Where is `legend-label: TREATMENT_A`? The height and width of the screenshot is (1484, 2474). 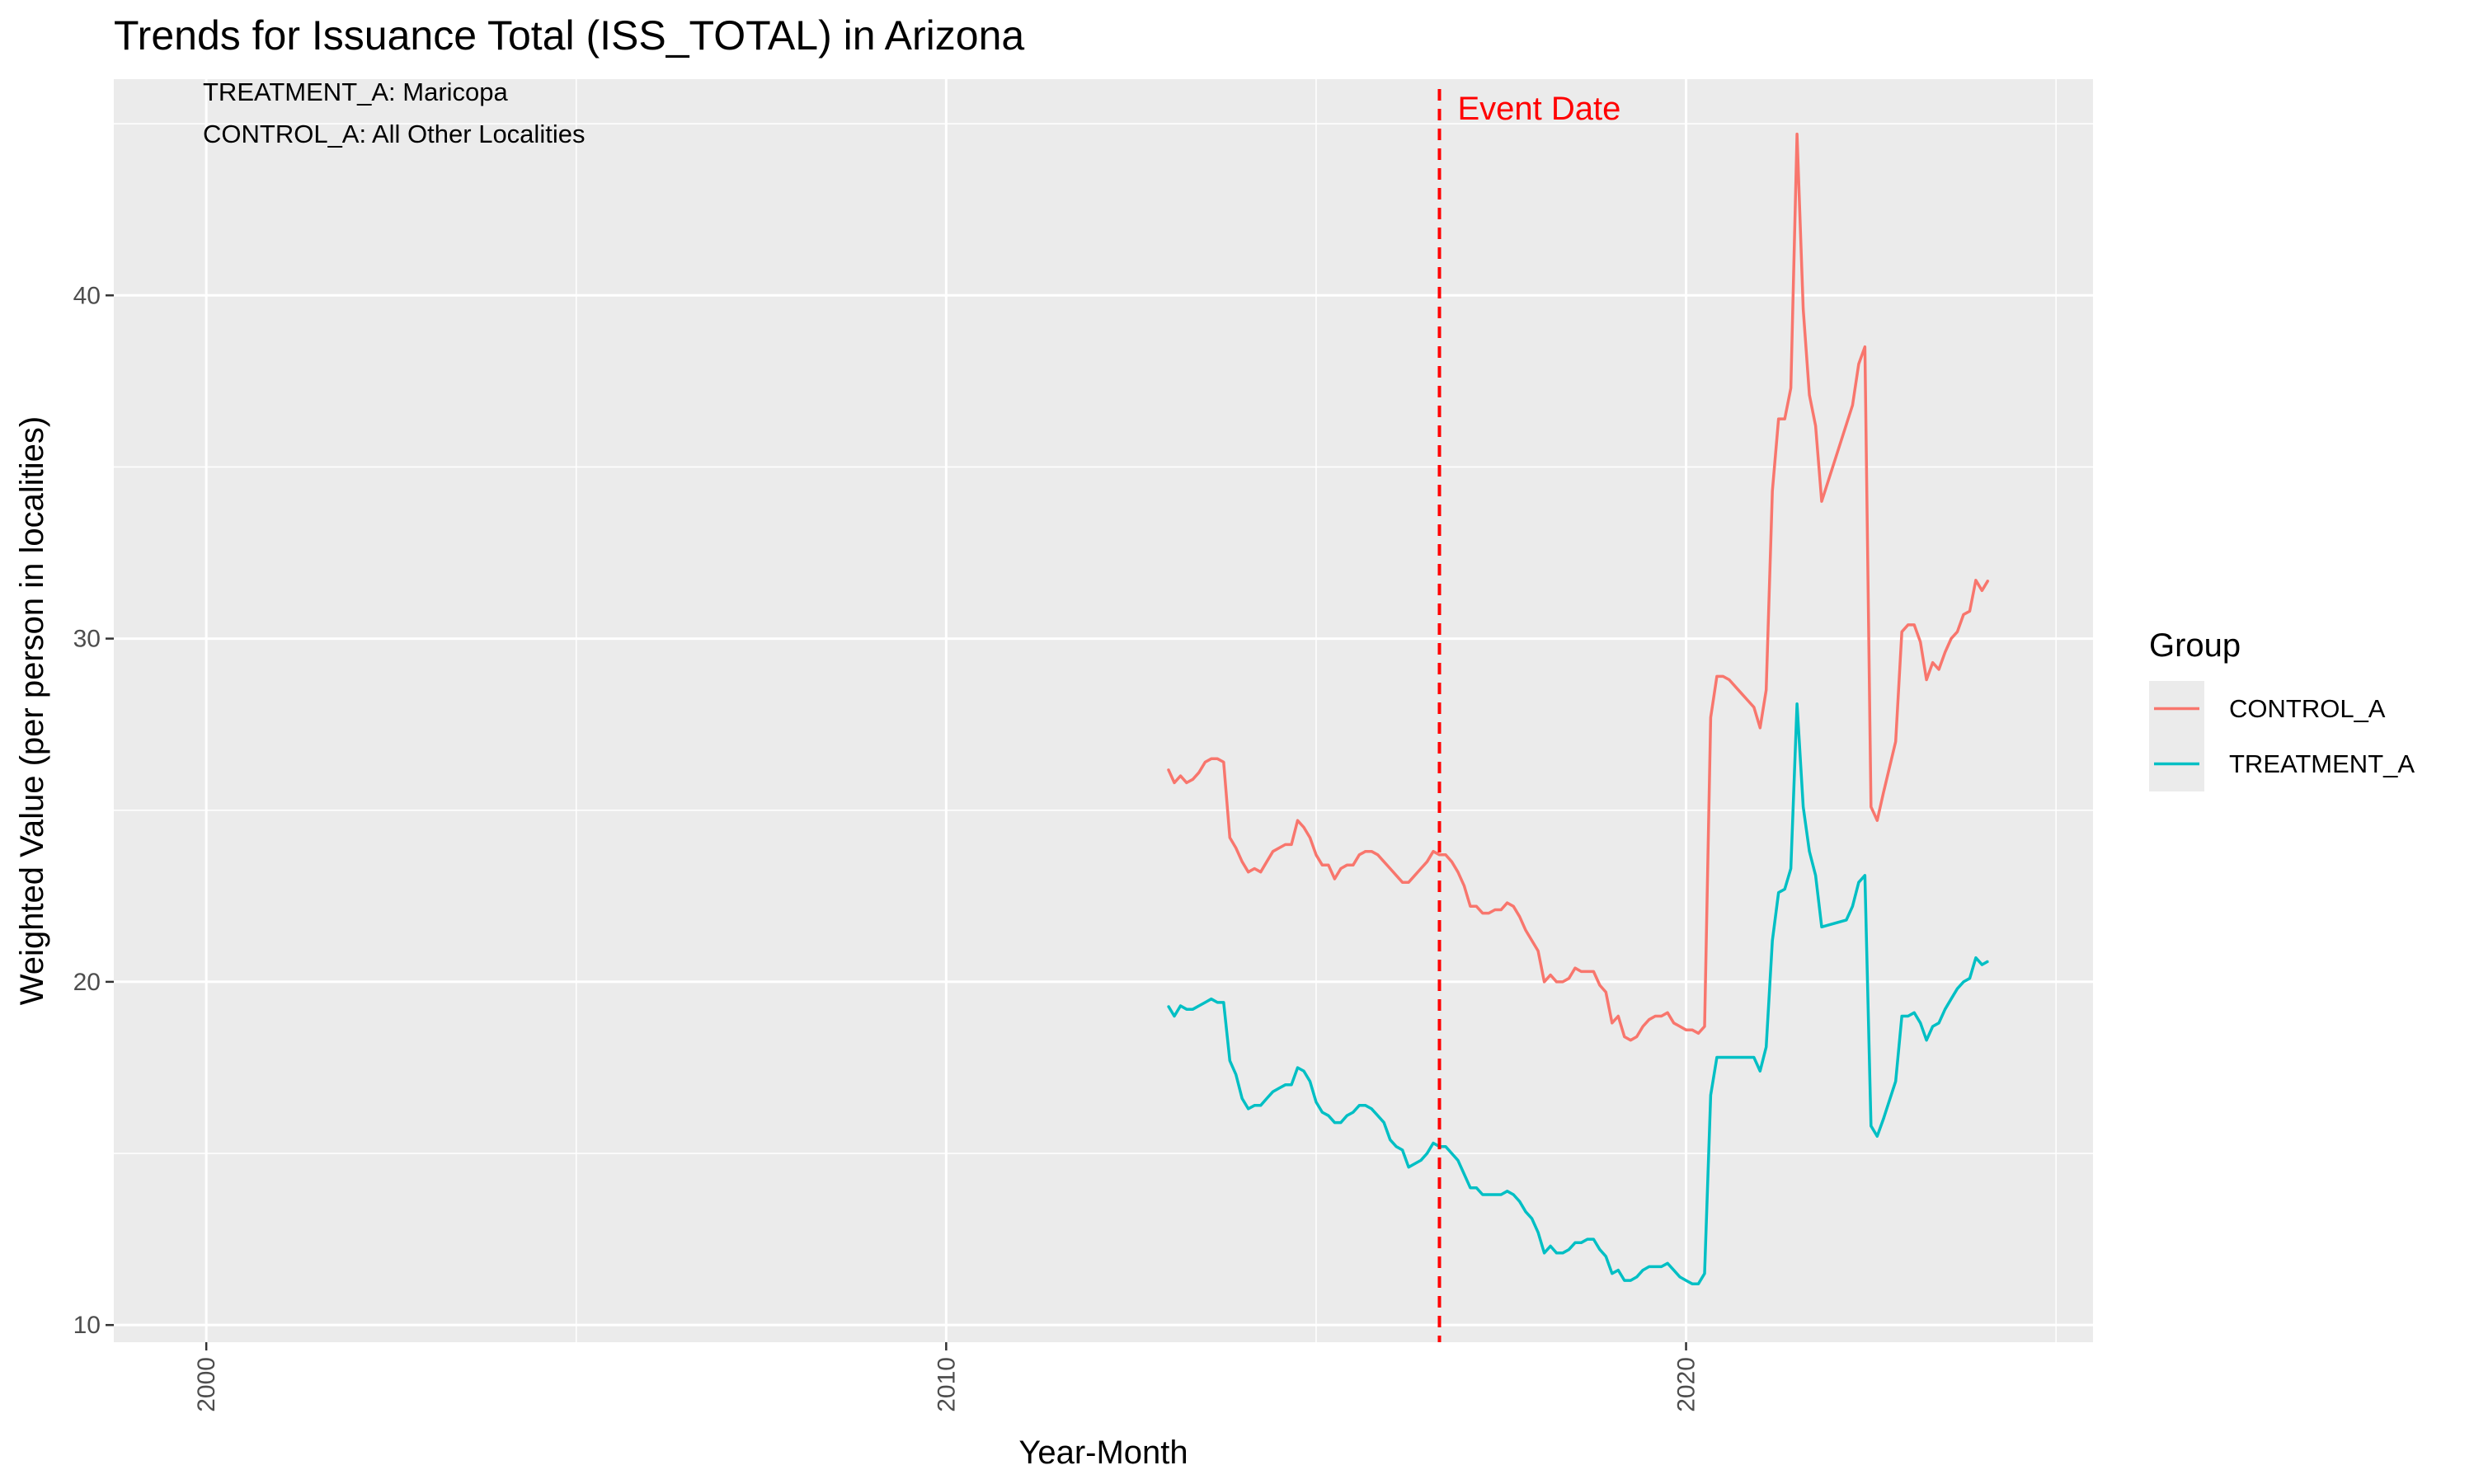
legend-label: TREATMENT_A is located at coordinates (2322, 763).